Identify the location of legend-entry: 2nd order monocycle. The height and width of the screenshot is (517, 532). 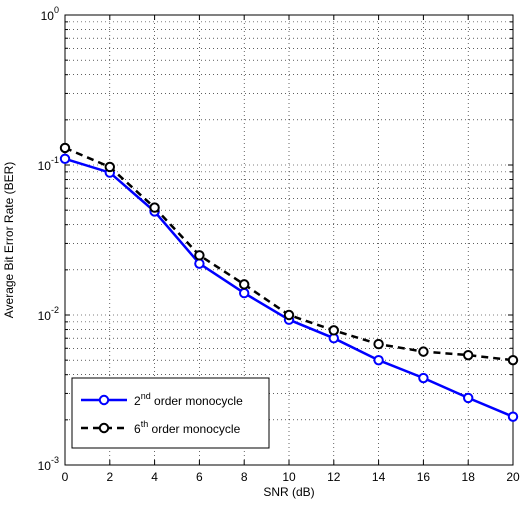
(162, 399).